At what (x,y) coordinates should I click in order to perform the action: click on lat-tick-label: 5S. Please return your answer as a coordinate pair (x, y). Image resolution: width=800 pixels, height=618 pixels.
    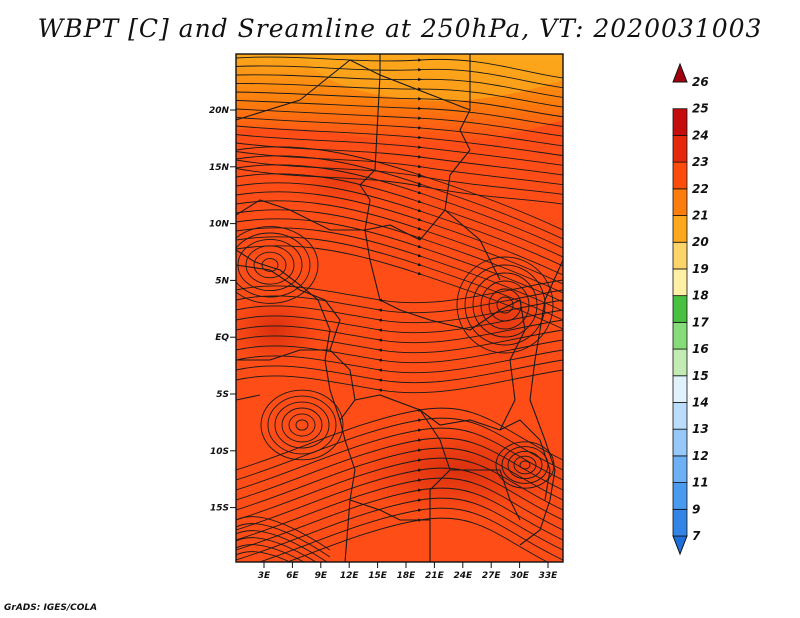
    Looking at the image, I should click on (222, 395).